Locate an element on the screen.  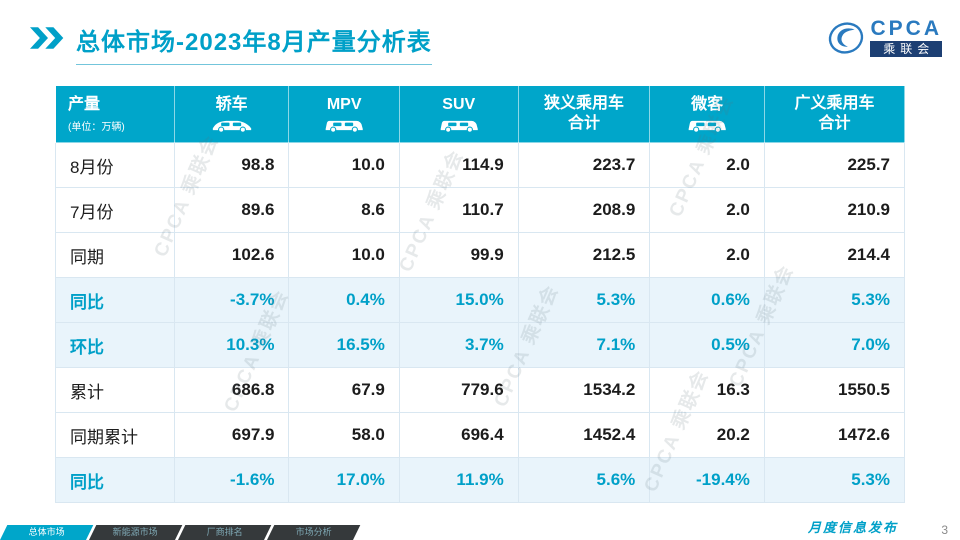
header-metric-unit: (单位：万辆) is located at coordinates (96, 127).